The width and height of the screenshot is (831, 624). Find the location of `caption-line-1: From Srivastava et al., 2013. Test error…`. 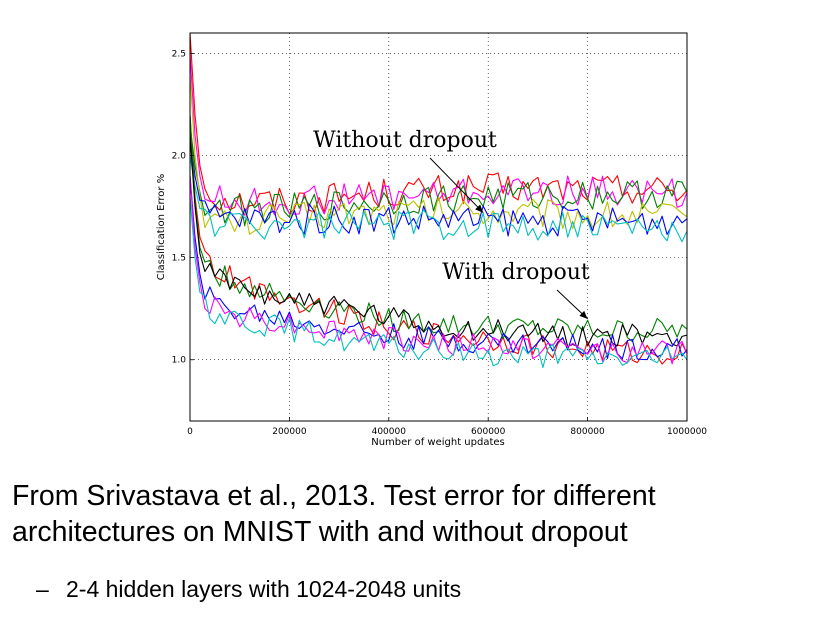

caption-line-1: From Srivastava et al., 2013. Test error… is located at coordinates (334, 496).